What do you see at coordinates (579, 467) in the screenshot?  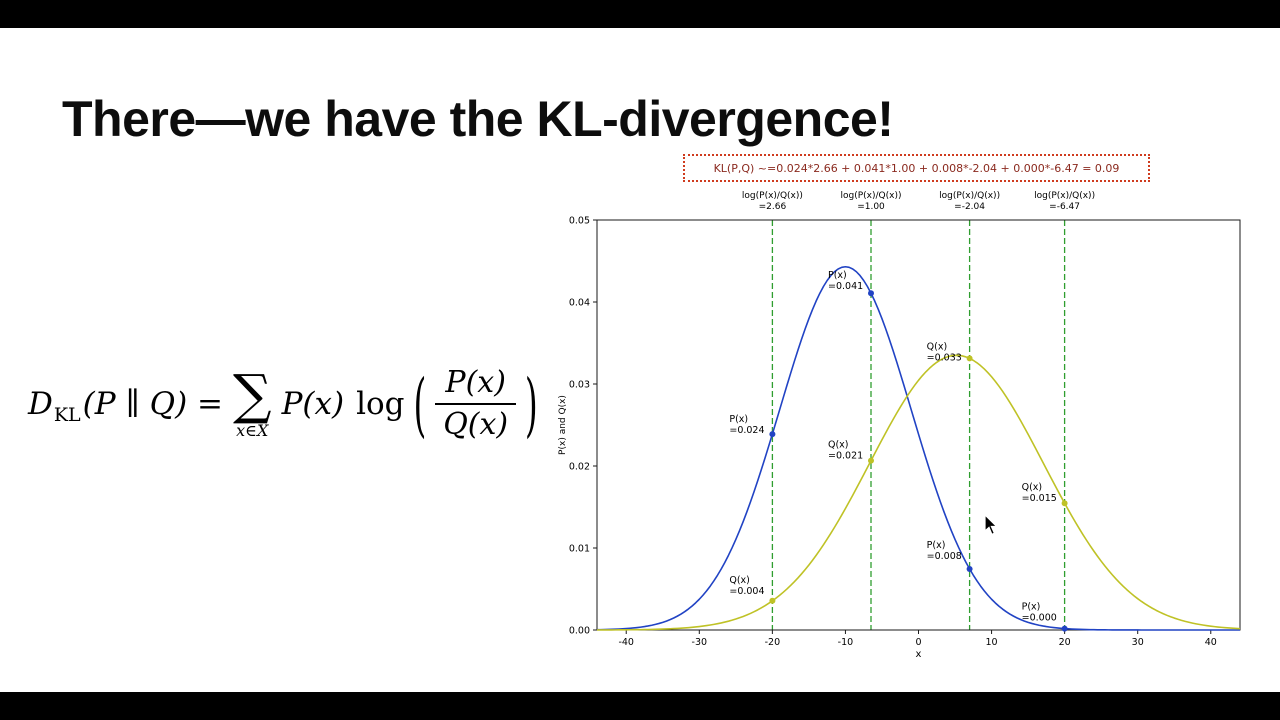 I see `y-tick-label: 0.02` at bounding box center [579, 467].